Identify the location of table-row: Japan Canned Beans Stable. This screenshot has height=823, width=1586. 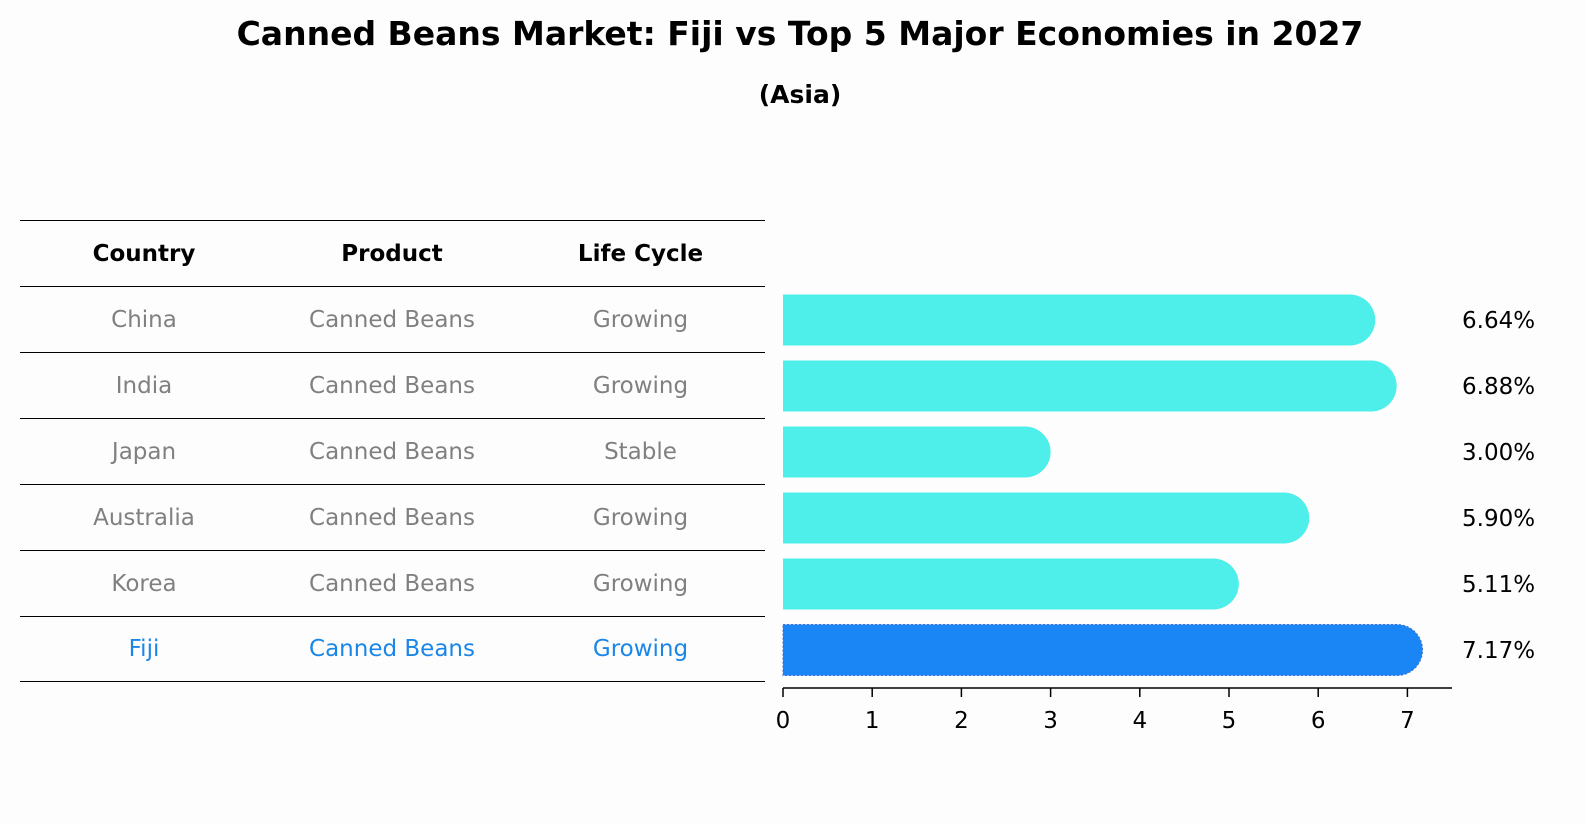
(392, 451).